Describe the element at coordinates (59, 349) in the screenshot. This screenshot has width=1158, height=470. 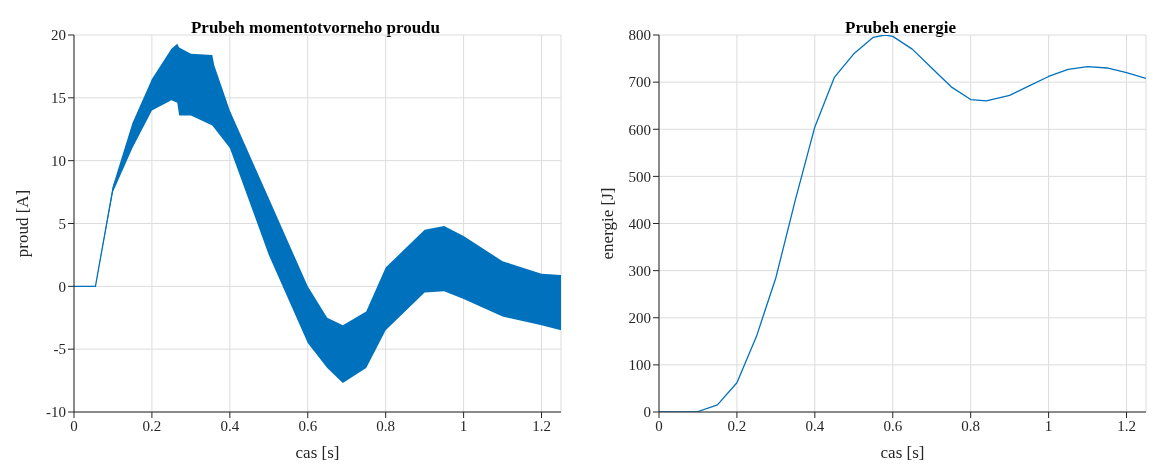
I see `y-tick-label: -5` at that location.